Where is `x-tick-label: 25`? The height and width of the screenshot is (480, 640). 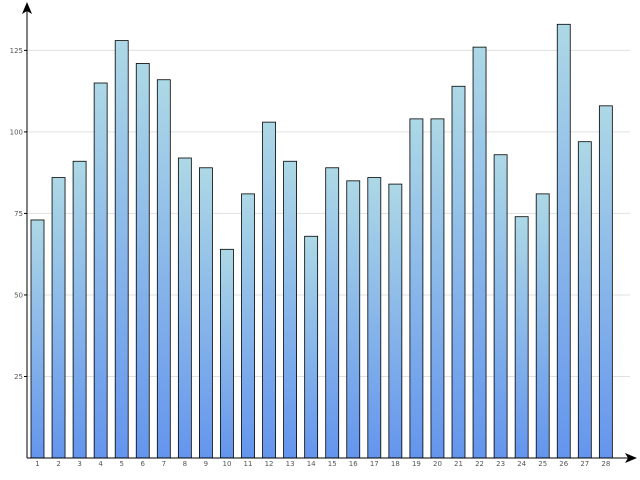
x-tick-label: 25 is located at coordinates (542, 464).